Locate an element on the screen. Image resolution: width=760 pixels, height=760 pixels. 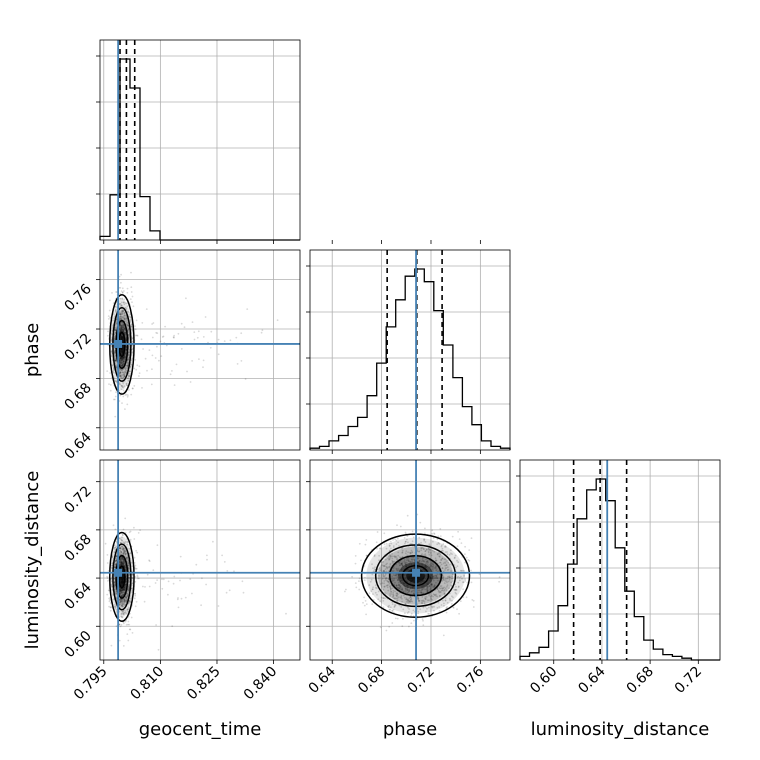
contour-line is located at coordinates (122, 576).